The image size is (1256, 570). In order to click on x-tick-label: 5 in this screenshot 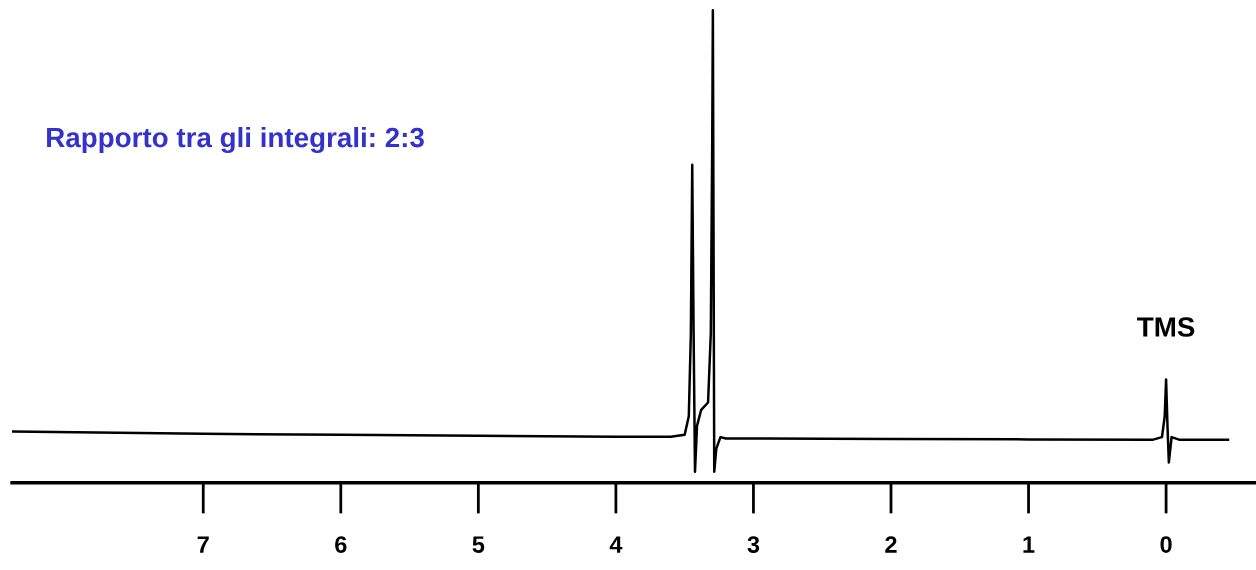, I will do `click(478, 544)`.